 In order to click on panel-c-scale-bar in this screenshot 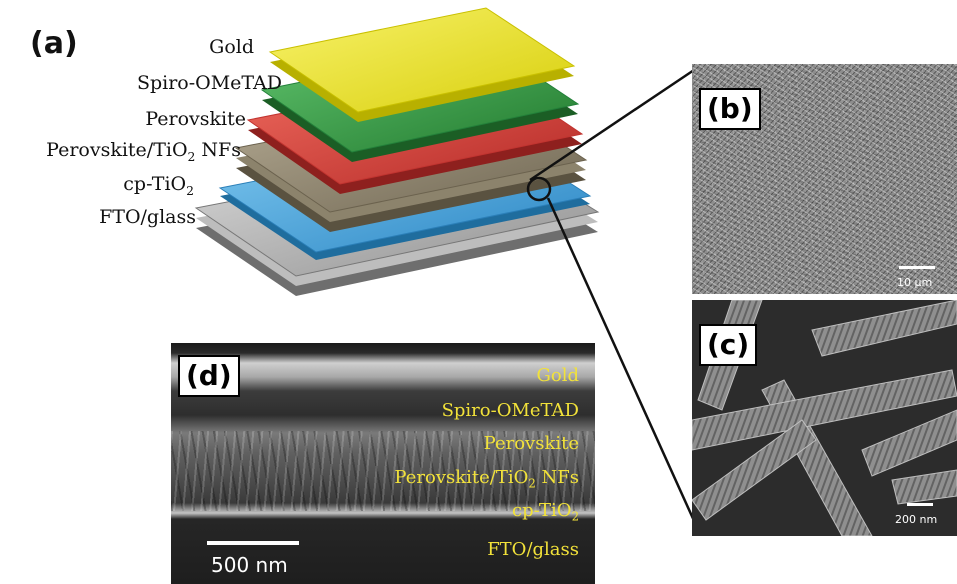, I will do `click(920, 504)`.